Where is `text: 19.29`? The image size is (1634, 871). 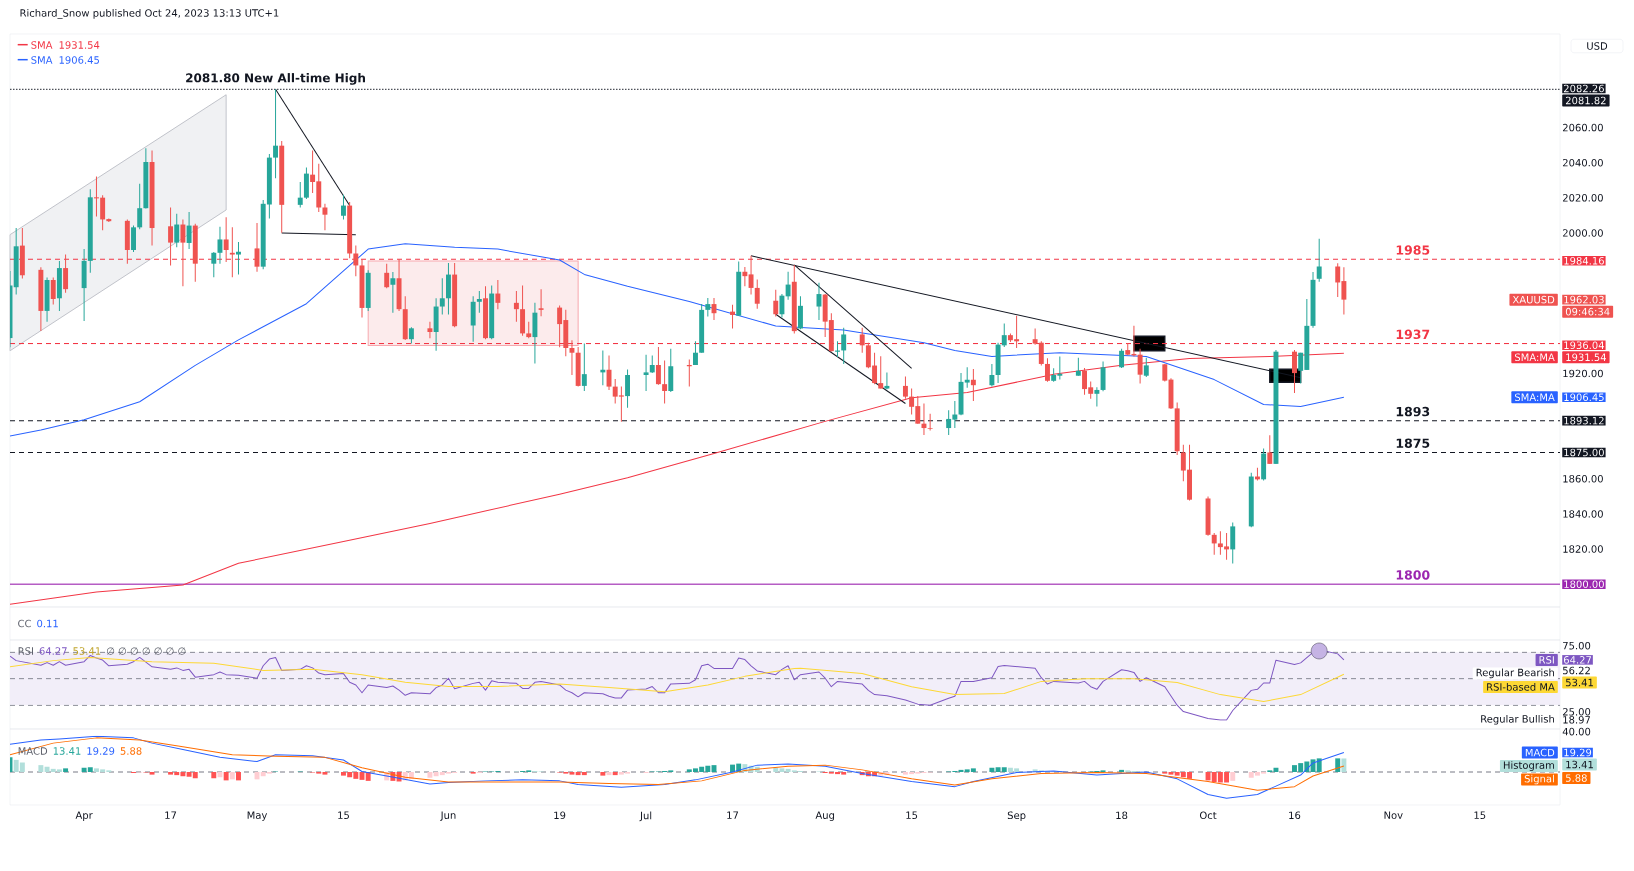
text: 19.29 is located at coordinates (101, 751).